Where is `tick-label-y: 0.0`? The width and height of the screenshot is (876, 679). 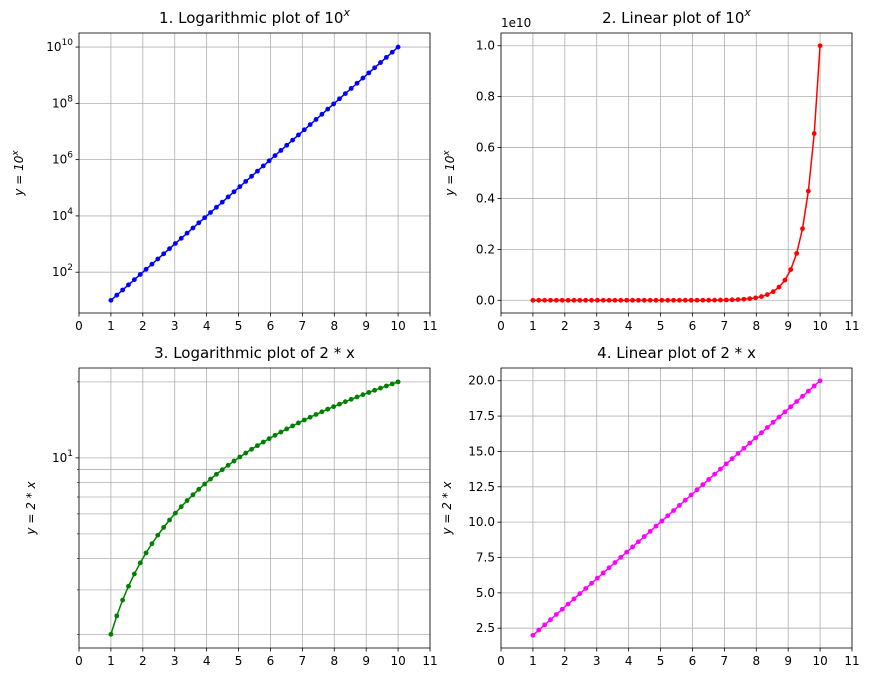 tick-label-y: 0.0 is located at coordinates (485, 300).